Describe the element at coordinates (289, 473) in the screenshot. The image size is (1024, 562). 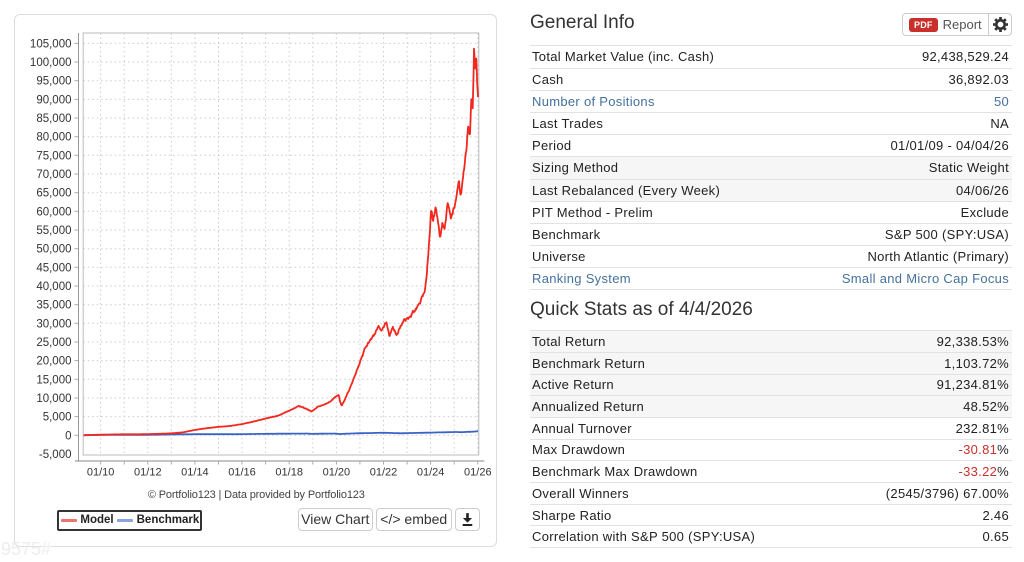
I see `svg-text: 01/18` at that location.